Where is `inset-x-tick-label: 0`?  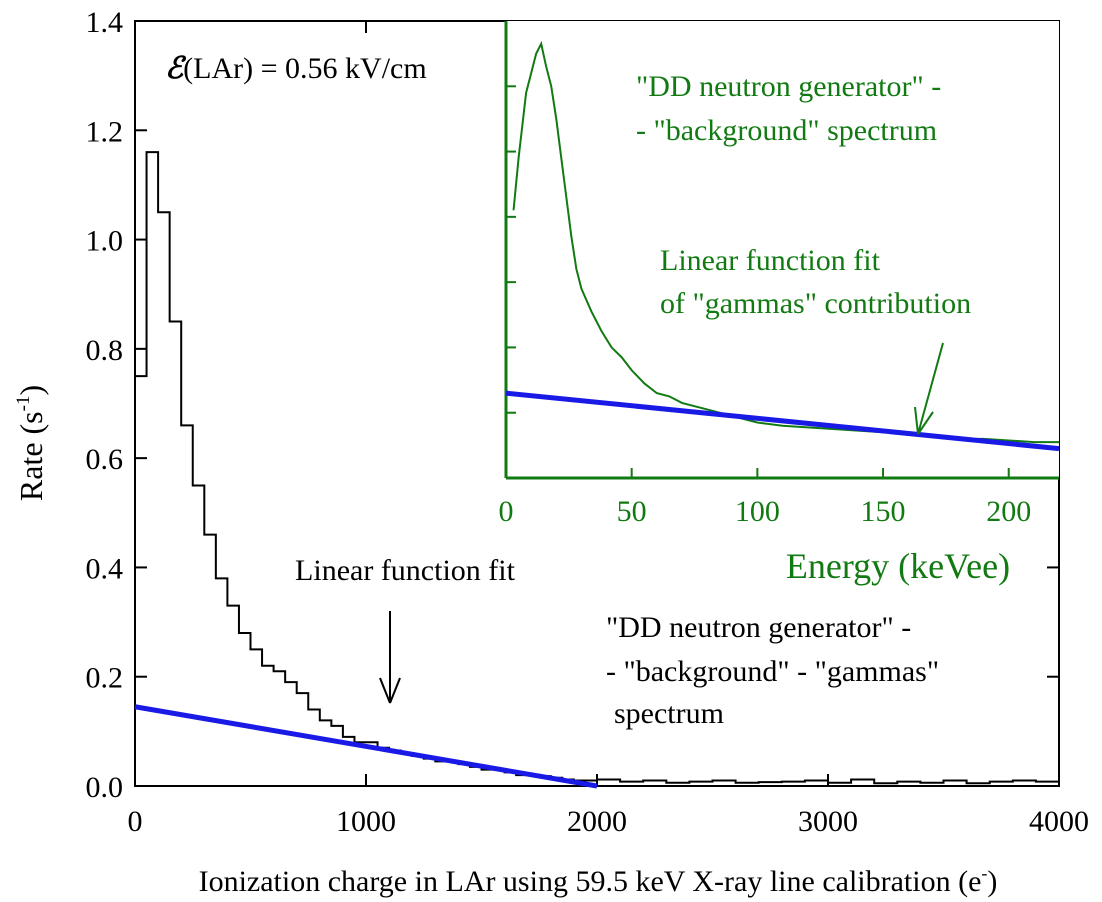
inset-x-tick-label: 0 is located at coordinates (506, 511).